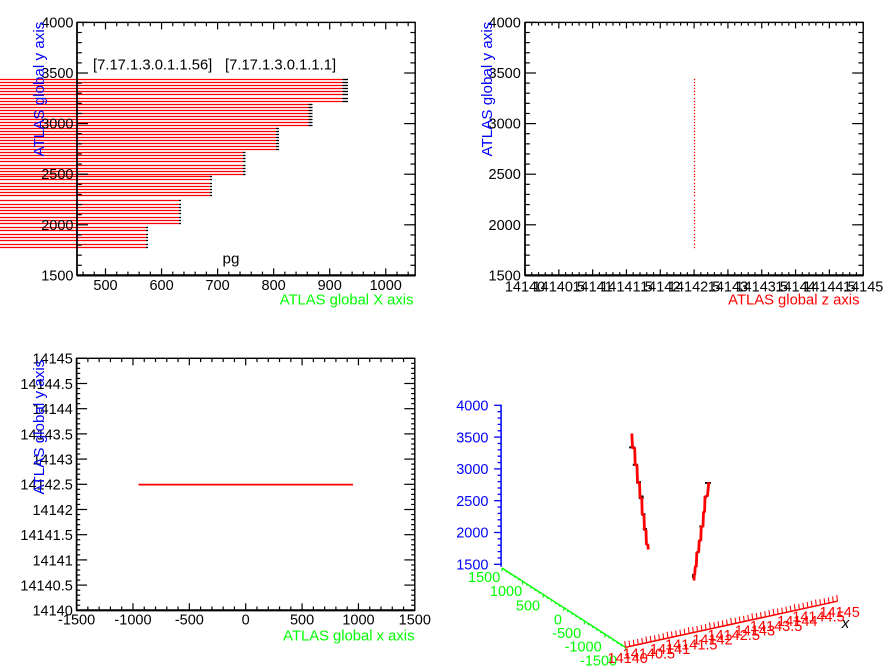 The width and height of the screenshot is (896, 672). Describe the element at coordinates (348, 637) in the screenshot. I see `svg-text: ATLAS global x axis` at that location.